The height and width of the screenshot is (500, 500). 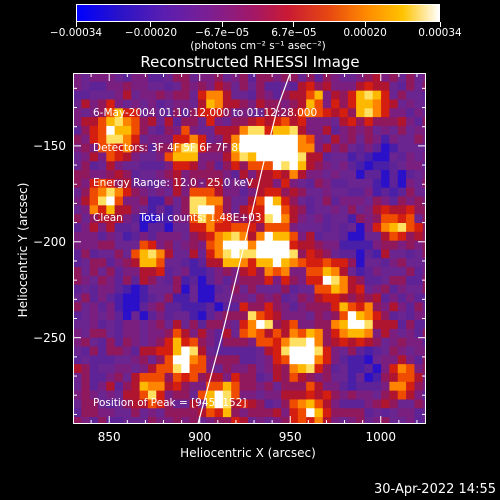 I want to click on colorbar-tick, so click(x=440, y=24).